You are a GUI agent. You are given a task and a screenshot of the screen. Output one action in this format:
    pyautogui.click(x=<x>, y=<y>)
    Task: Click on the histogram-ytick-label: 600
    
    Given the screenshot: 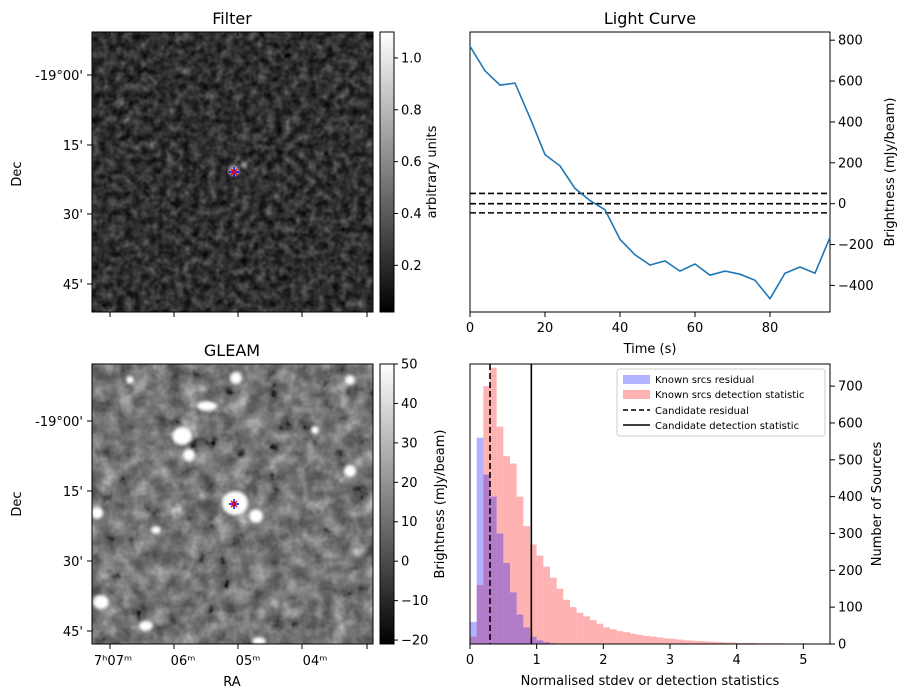 What is the action you would take?
    pyautogui.click(x=850, y=423)
    